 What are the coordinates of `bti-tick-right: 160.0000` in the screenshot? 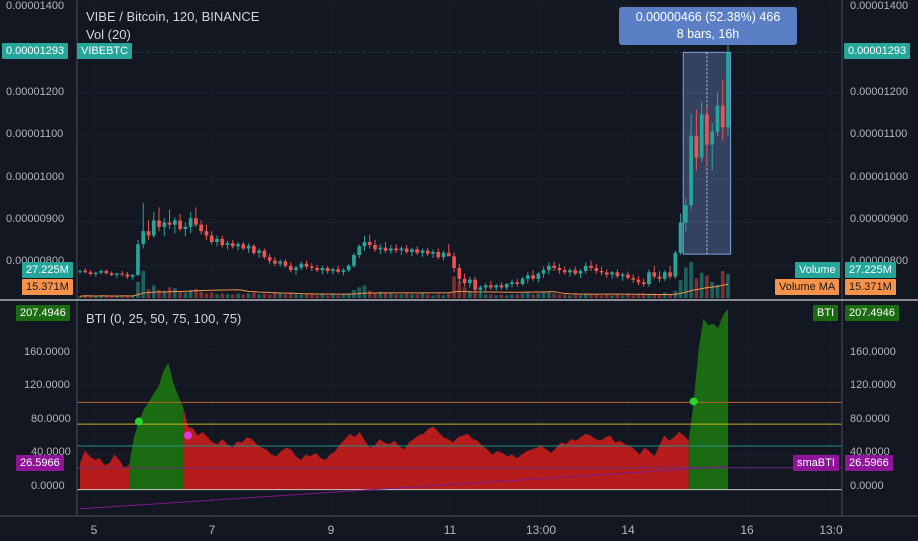 It's located at (873, 352).